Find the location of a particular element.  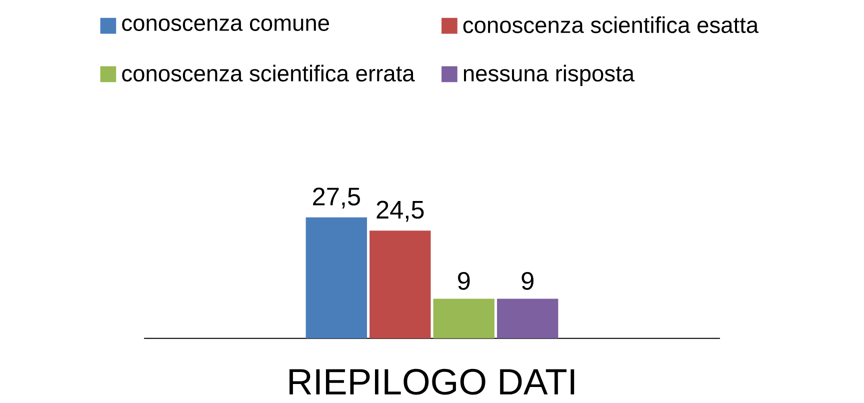

legend-label: conoscenza scientifica errata is located at coordinates (268, 73).